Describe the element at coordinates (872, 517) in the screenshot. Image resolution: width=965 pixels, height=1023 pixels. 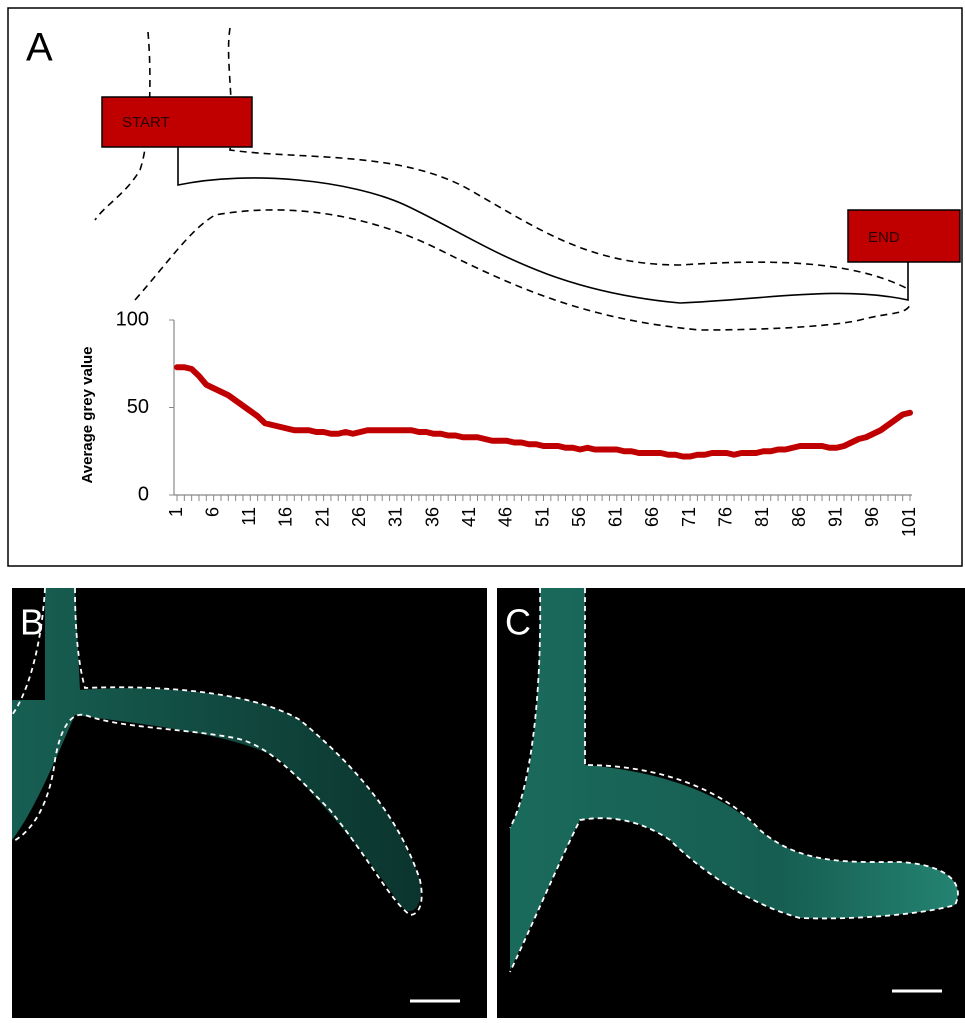
I see `x-tick-label: 96` at that location.